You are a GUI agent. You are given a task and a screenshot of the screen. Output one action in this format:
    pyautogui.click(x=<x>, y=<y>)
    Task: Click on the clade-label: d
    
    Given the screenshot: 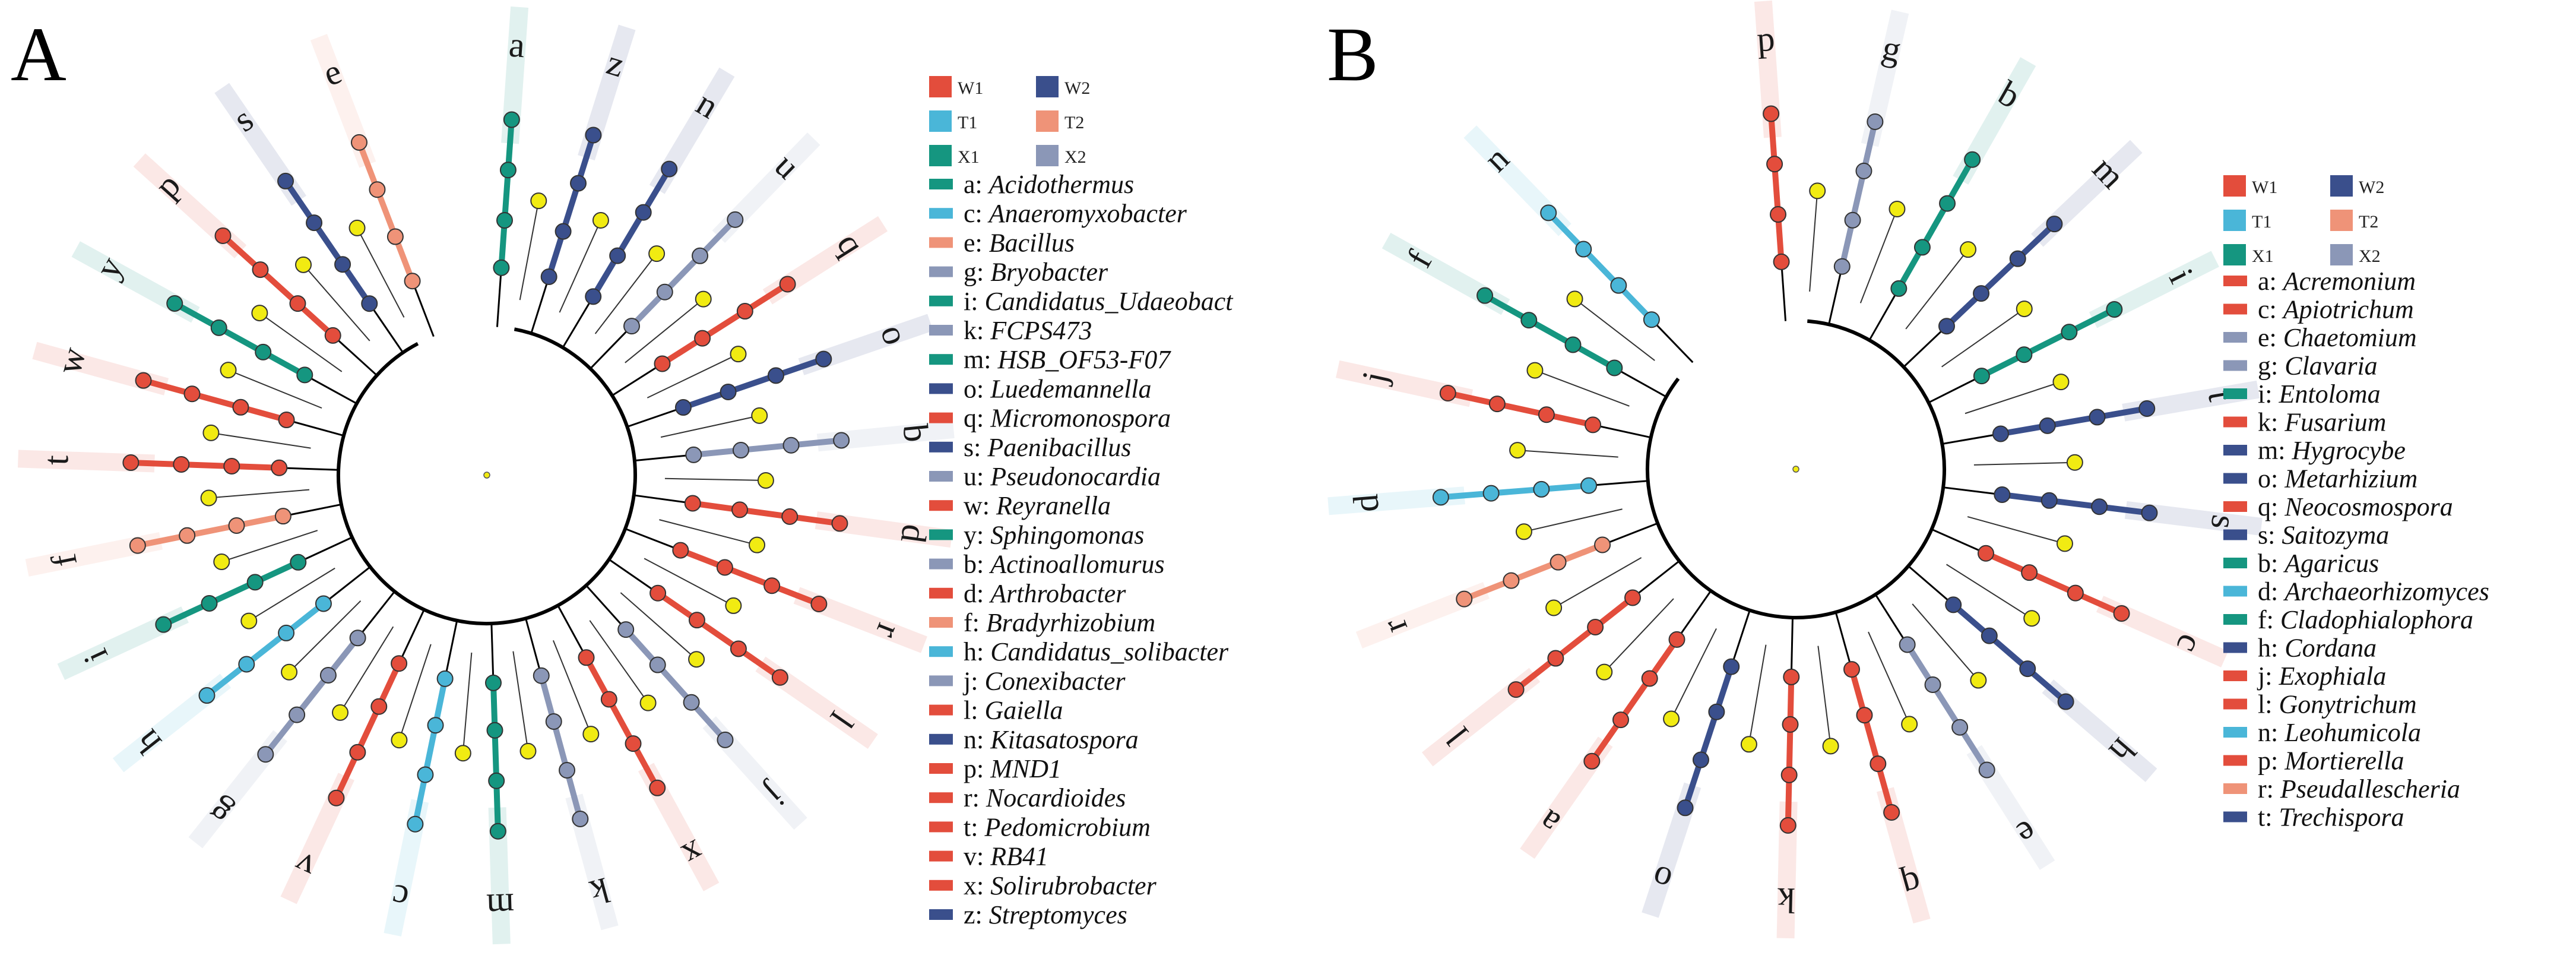 What is the action you would take?
    pyautogui.click(x=1366, y=504)
    